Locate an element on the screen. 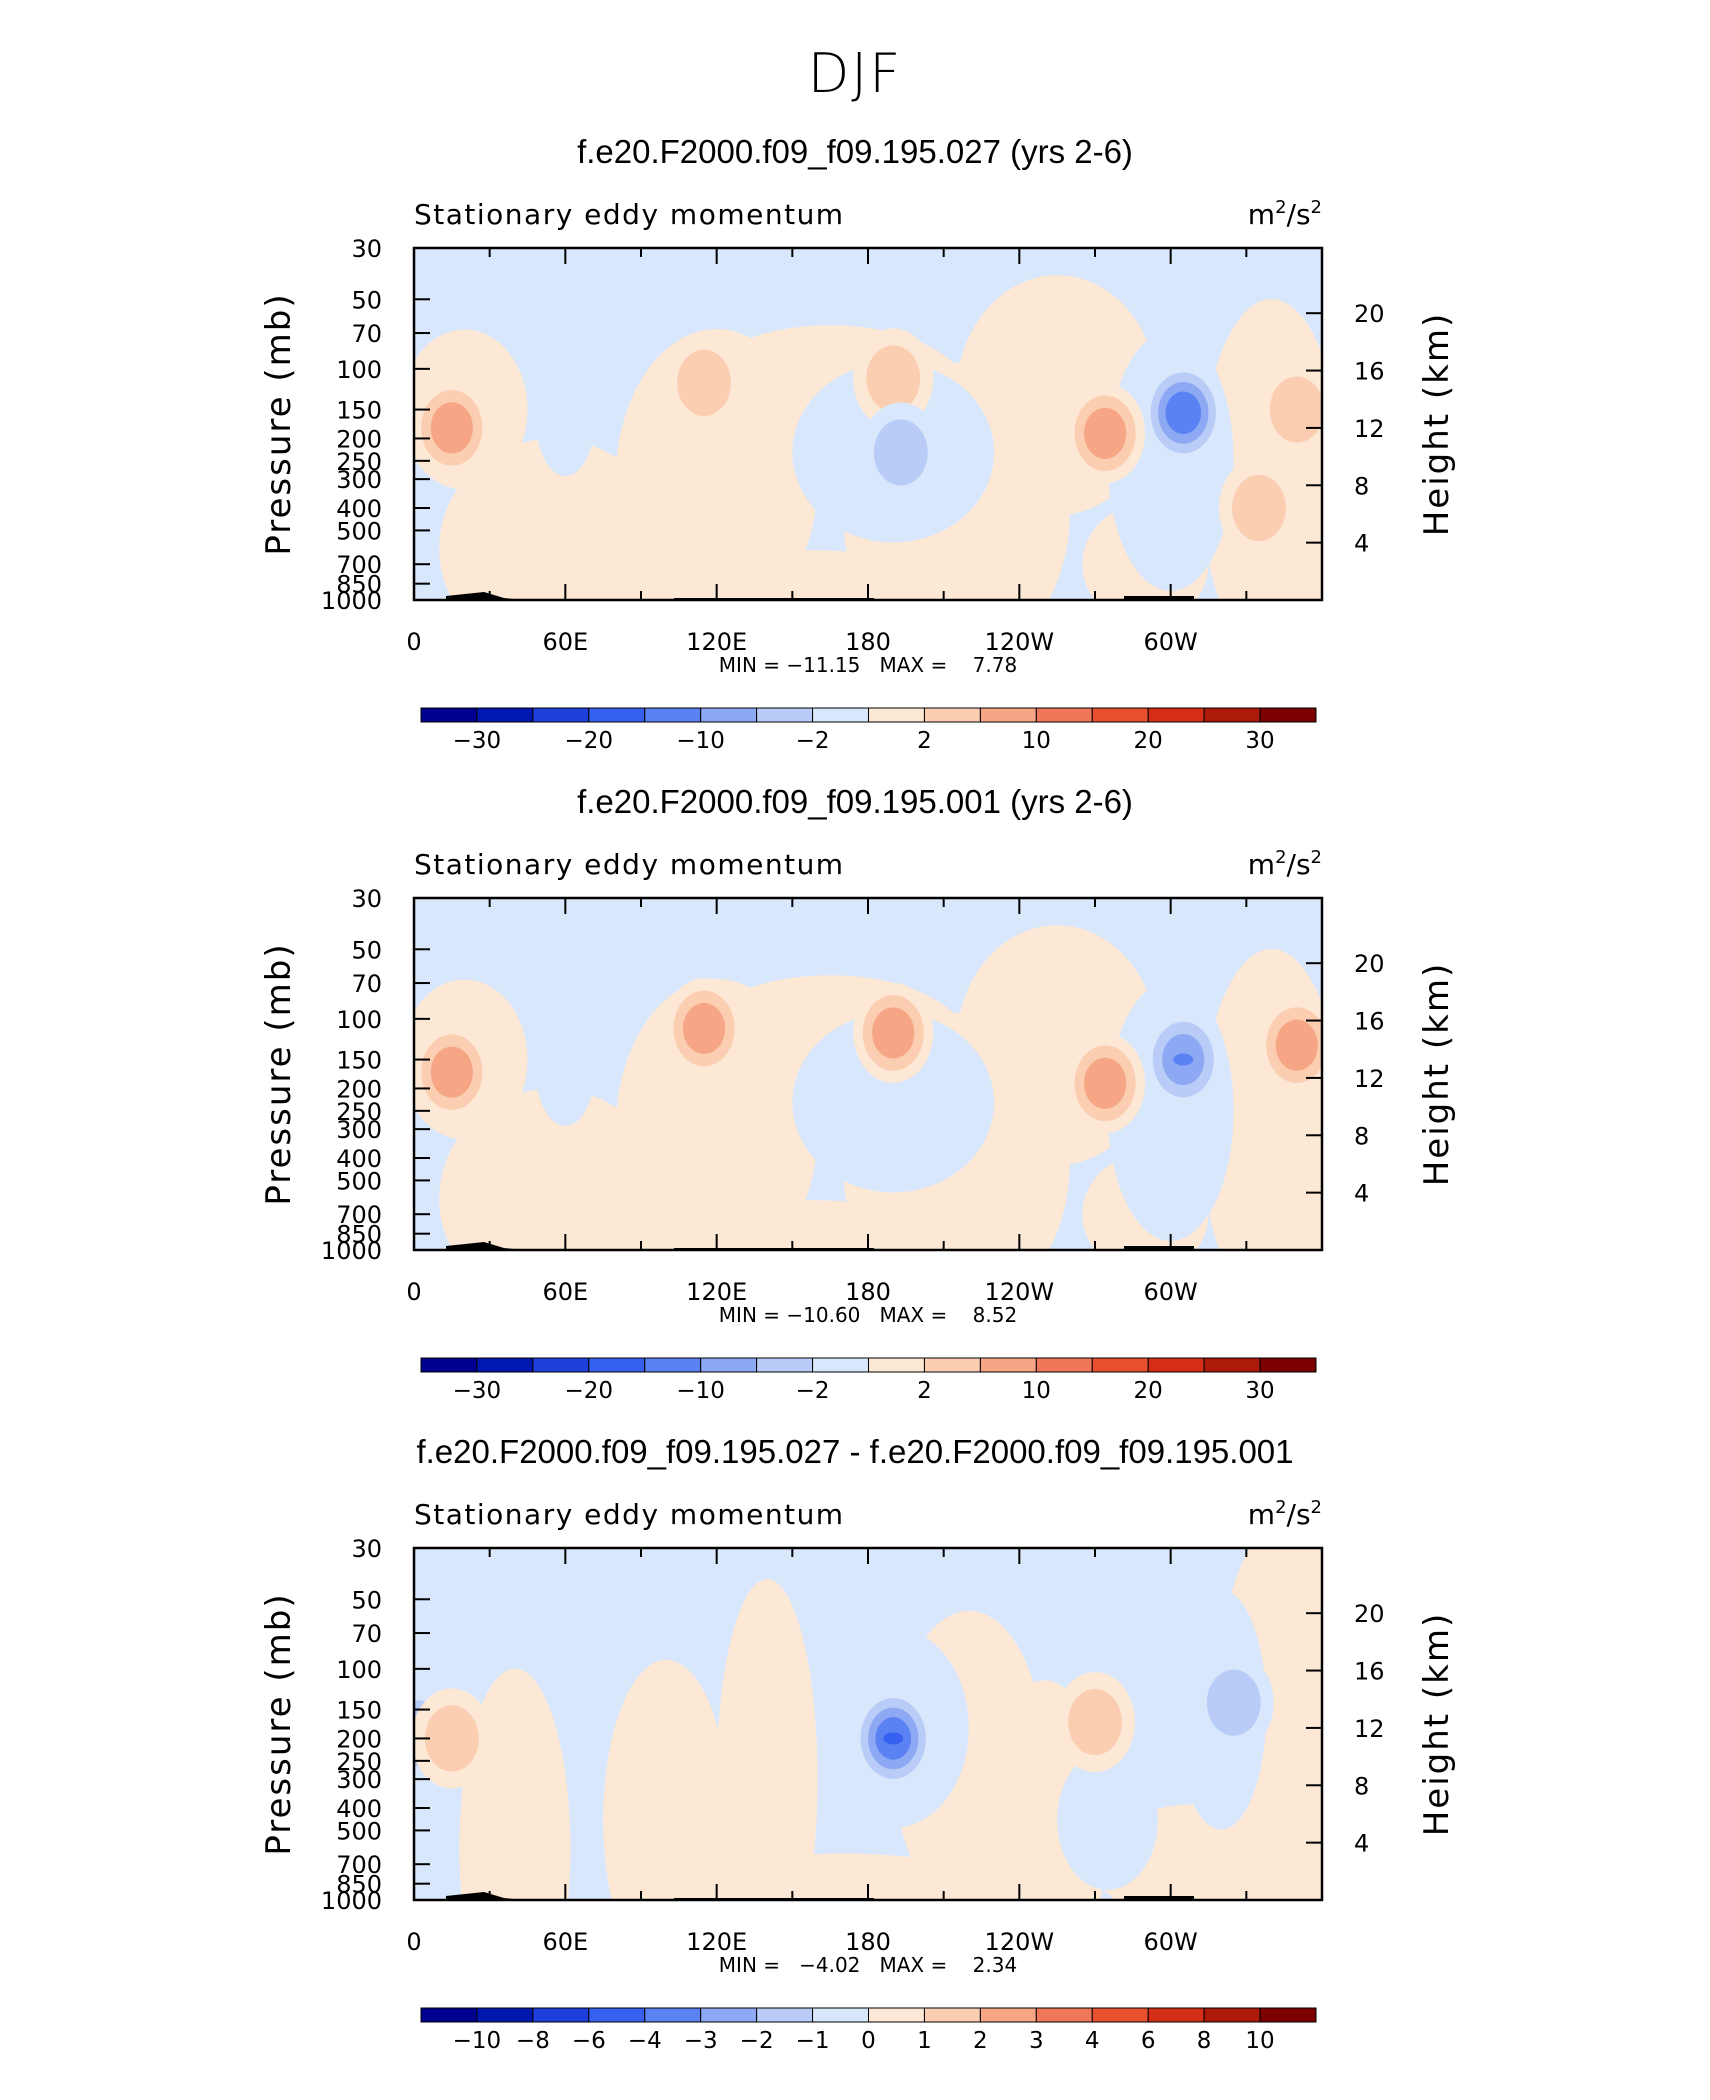  y-tick-label: 1000 is located at coordinates (351, 1901).